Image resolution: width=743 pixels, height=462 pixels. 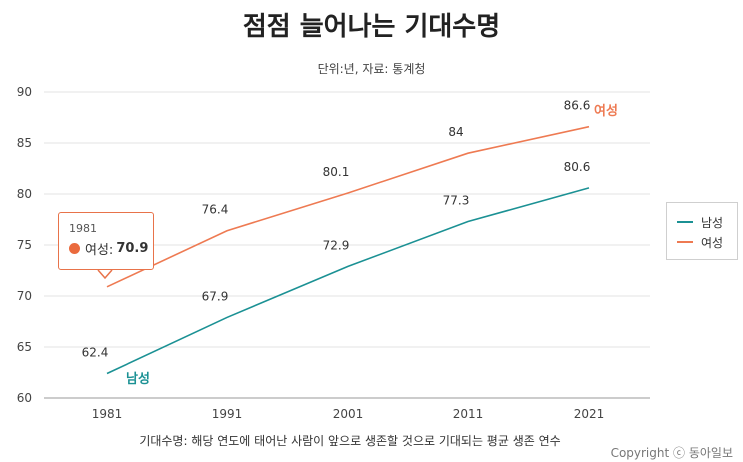 I want to click on legend-label-male: 남성, so click(x=712, y=222).